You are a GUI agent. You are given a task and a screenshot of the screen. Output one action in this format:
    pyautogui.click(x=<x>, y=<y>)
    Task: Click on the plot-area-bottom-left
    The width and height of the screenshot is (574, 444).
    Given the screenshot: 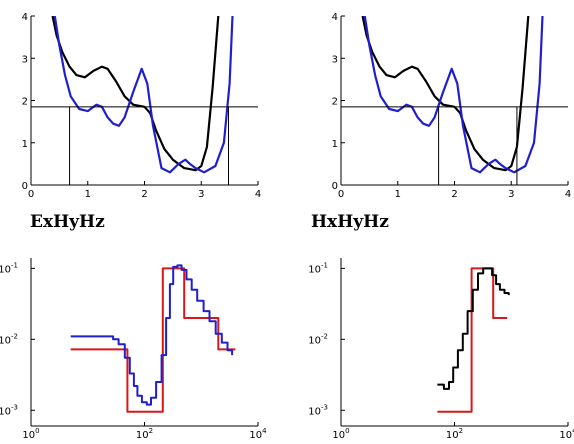 What is the action you would take?
    pyautogui.click(x=153, y=338)
    